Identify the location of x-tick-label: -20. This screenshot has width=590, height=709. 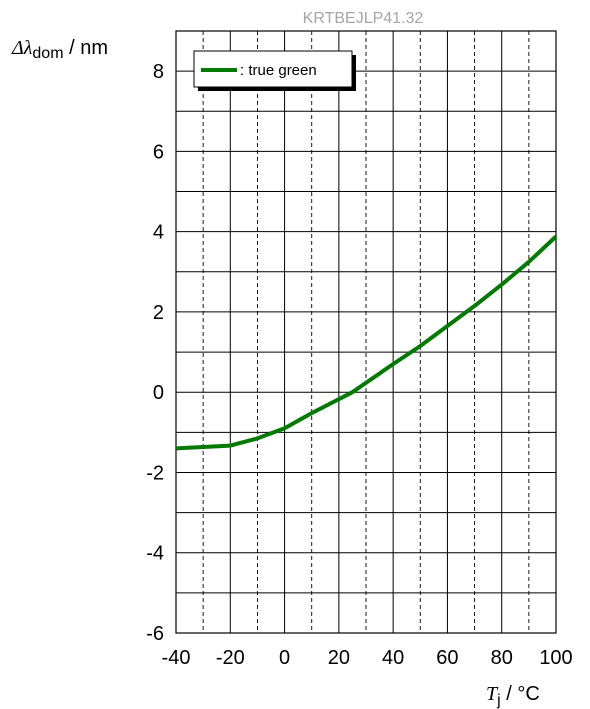
(230, 658).